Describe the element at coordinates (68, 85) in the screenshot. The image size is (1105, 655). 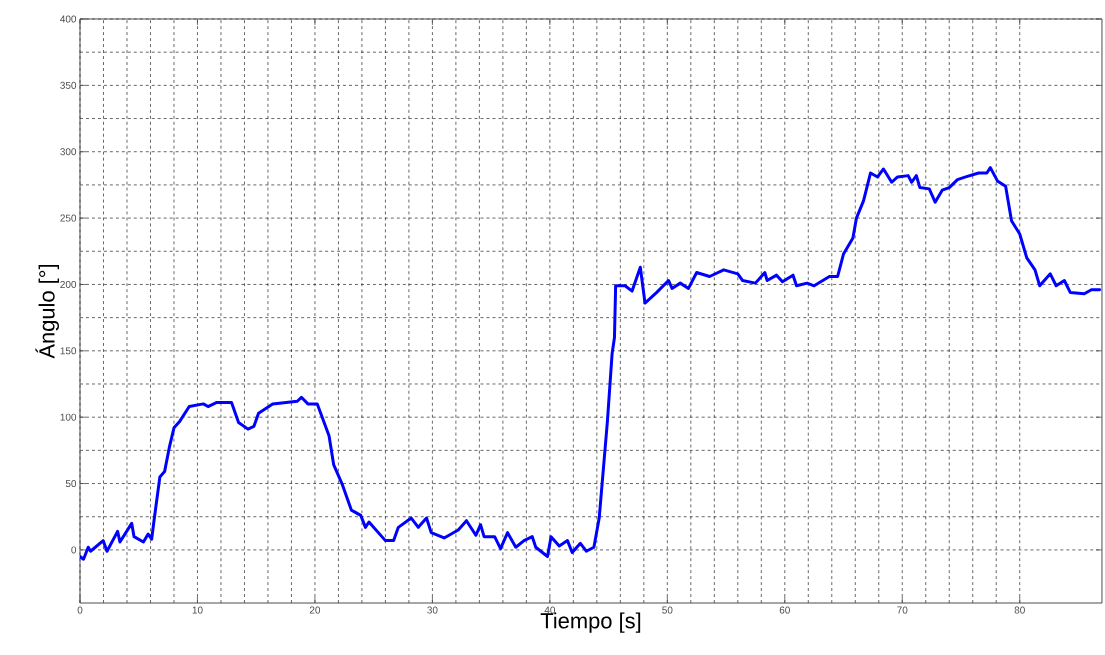
I see `y-tick-label: 350` at that location.